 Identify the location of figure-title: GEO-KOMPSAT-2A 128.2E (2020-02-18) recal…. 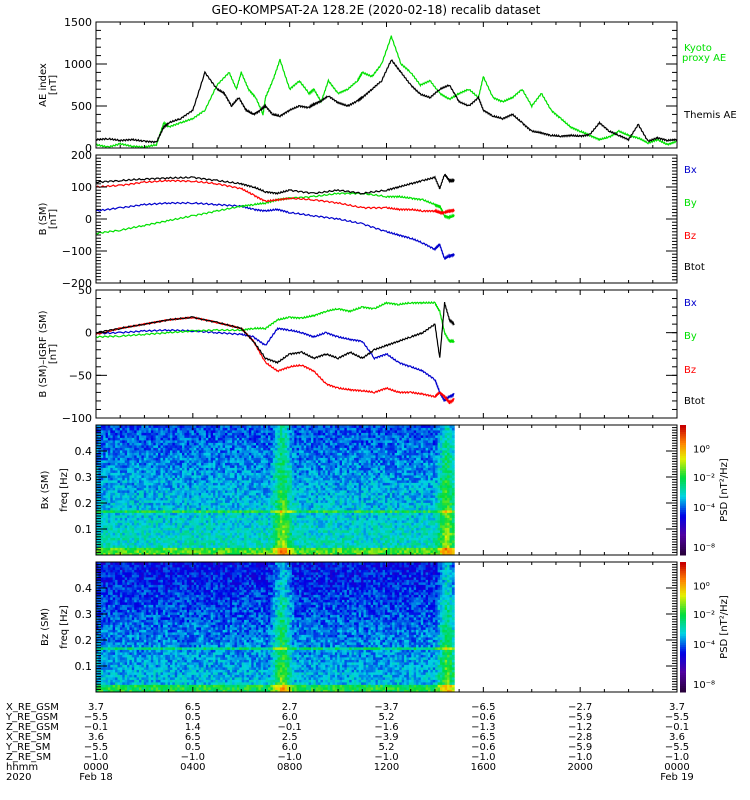
(376, 10).